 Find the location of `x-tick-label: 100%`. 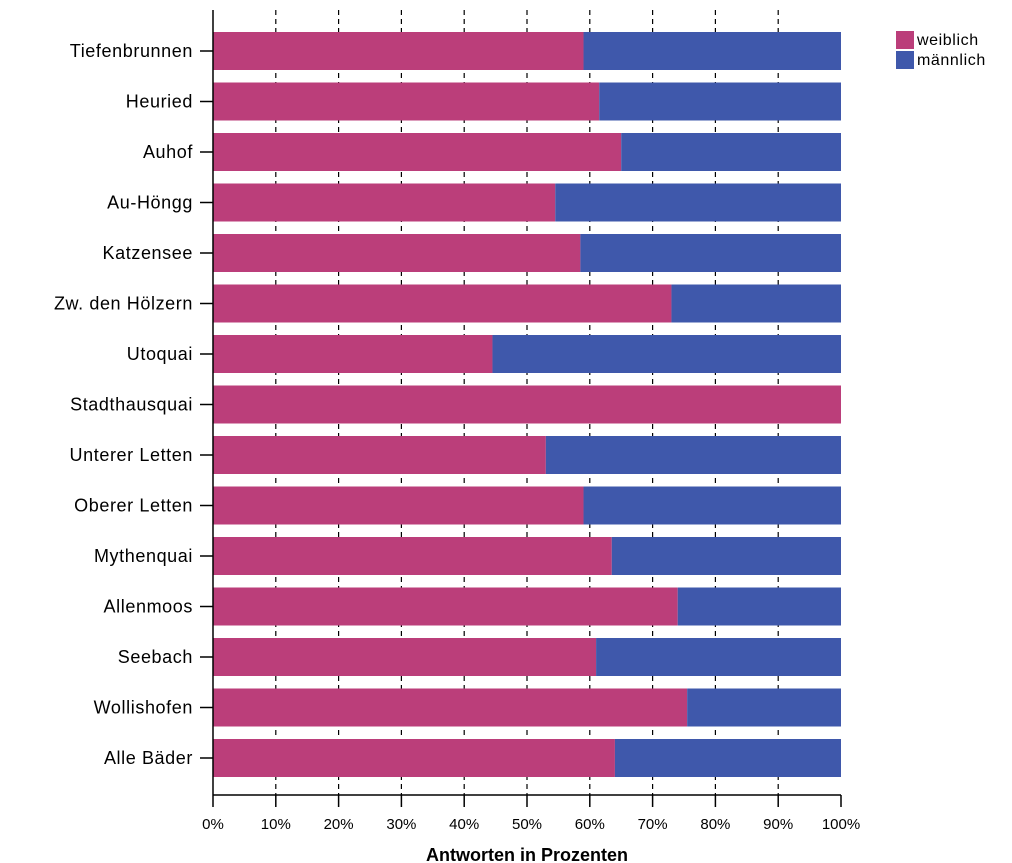

x-tick-label: 100% is located at coordinates (841, 824).